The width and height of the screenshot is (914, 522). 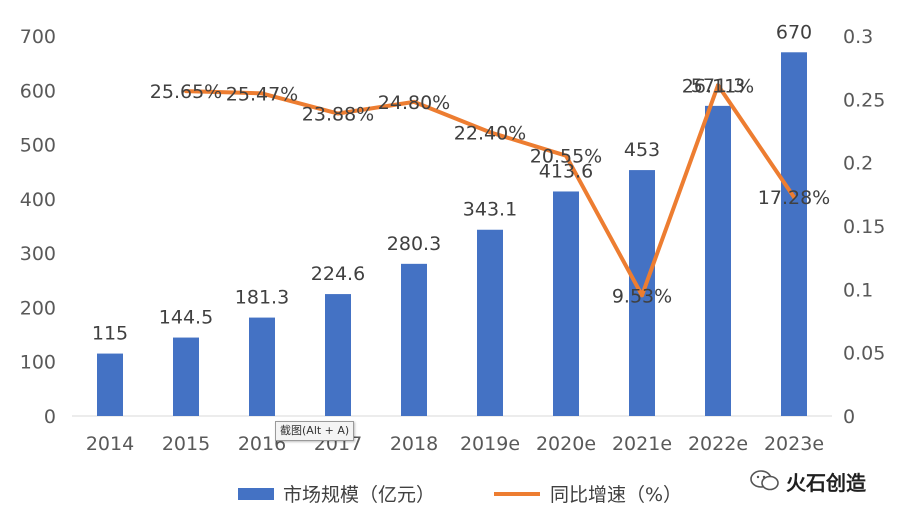 What do you see at coordinates (338, 274) in the screenshot?
I see `bar-data-label: 224.6` at bounding box center [338, 274].